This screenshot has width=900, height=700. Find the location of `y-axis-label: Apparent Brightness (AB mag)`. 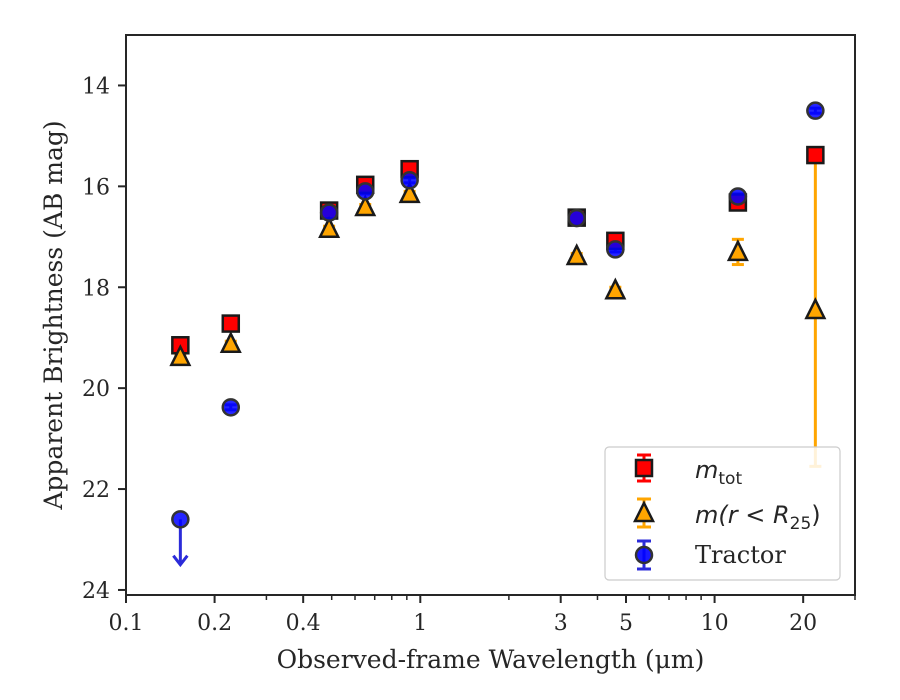

y-axis-label: Apparent Brightness (AB mag) is located at coordinates (53, 315).